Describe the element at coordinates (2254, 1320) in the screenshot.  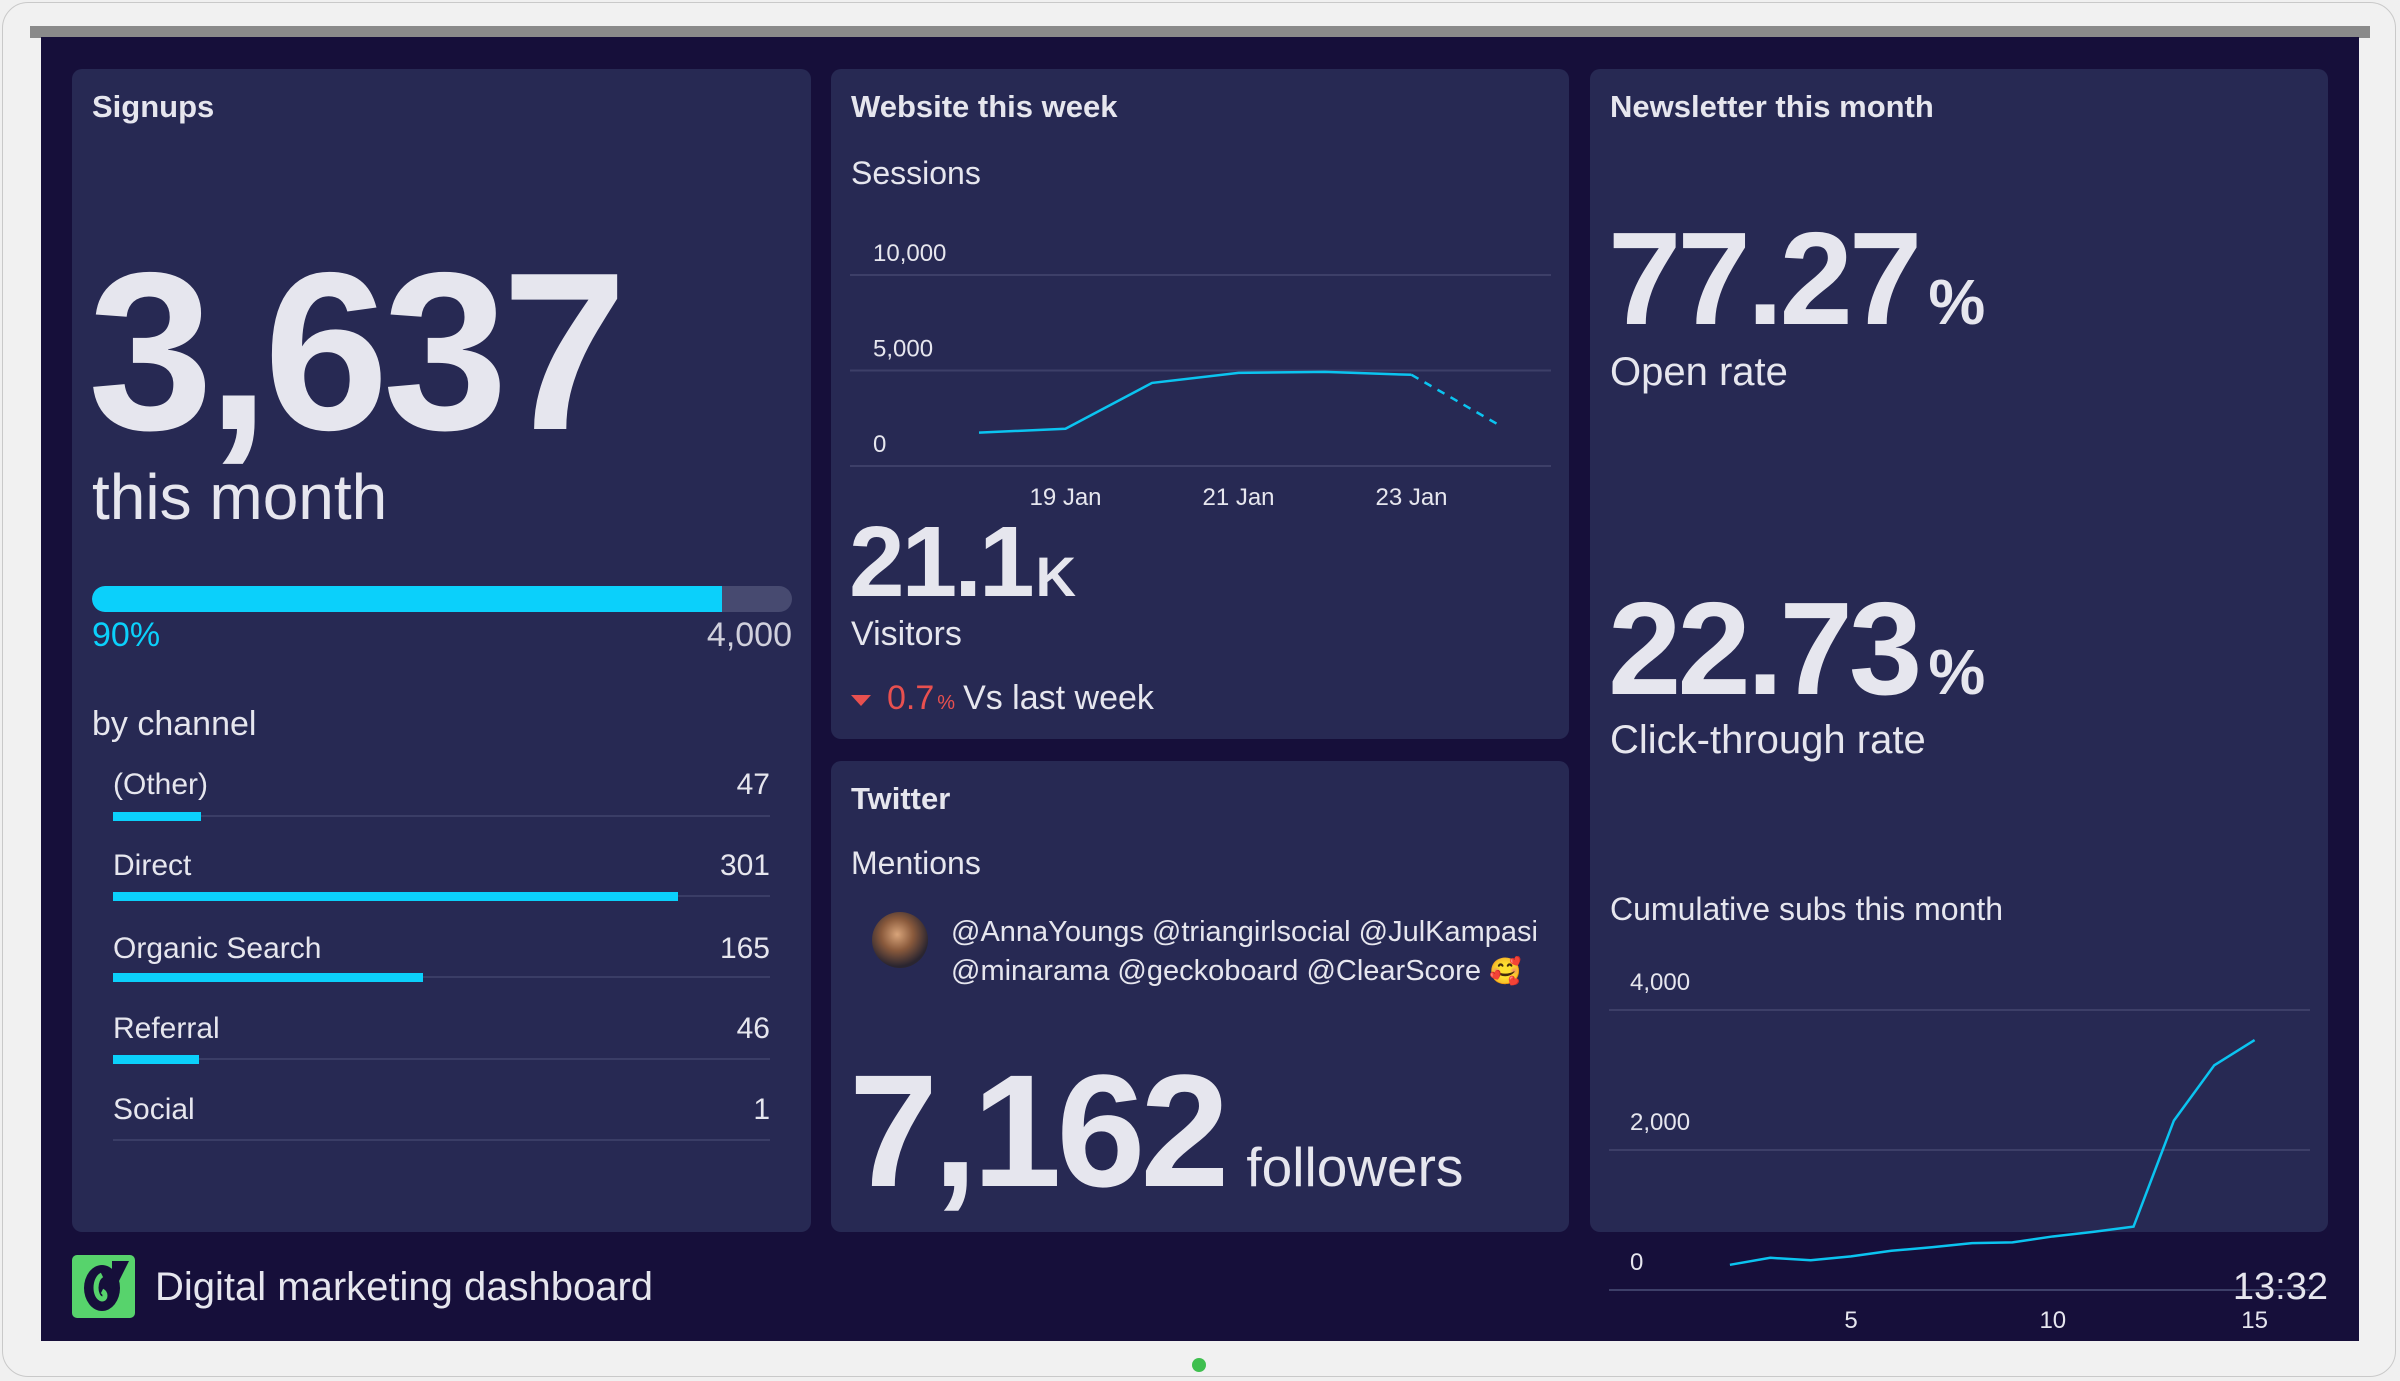
I see `x-tick-label: 15` at that location.